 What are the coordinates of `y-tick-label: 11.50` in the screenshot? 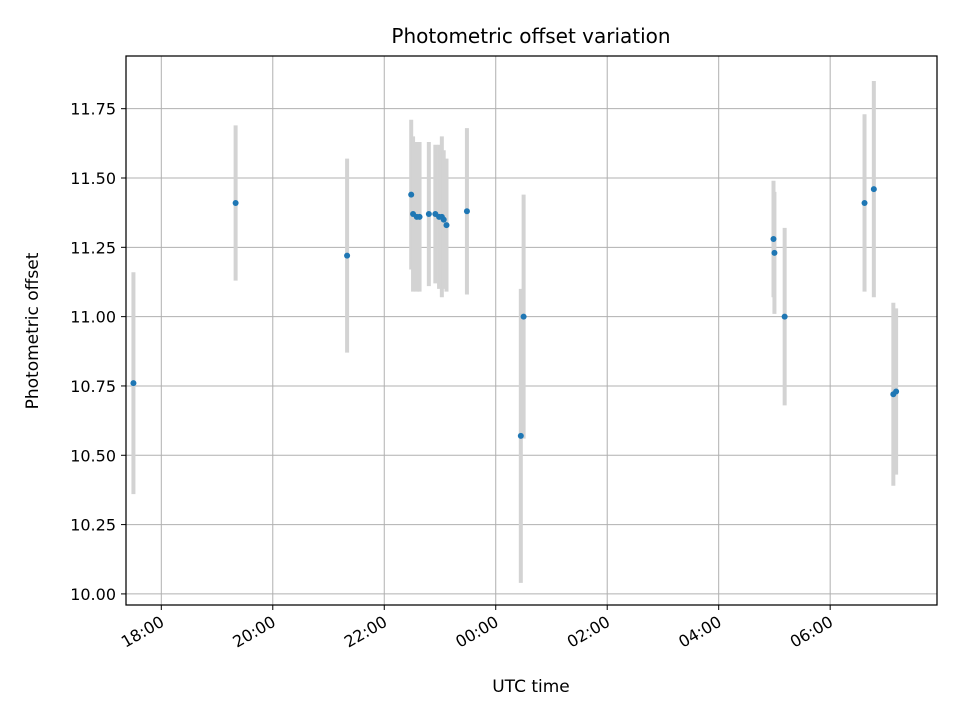 It's located at (93, 178).